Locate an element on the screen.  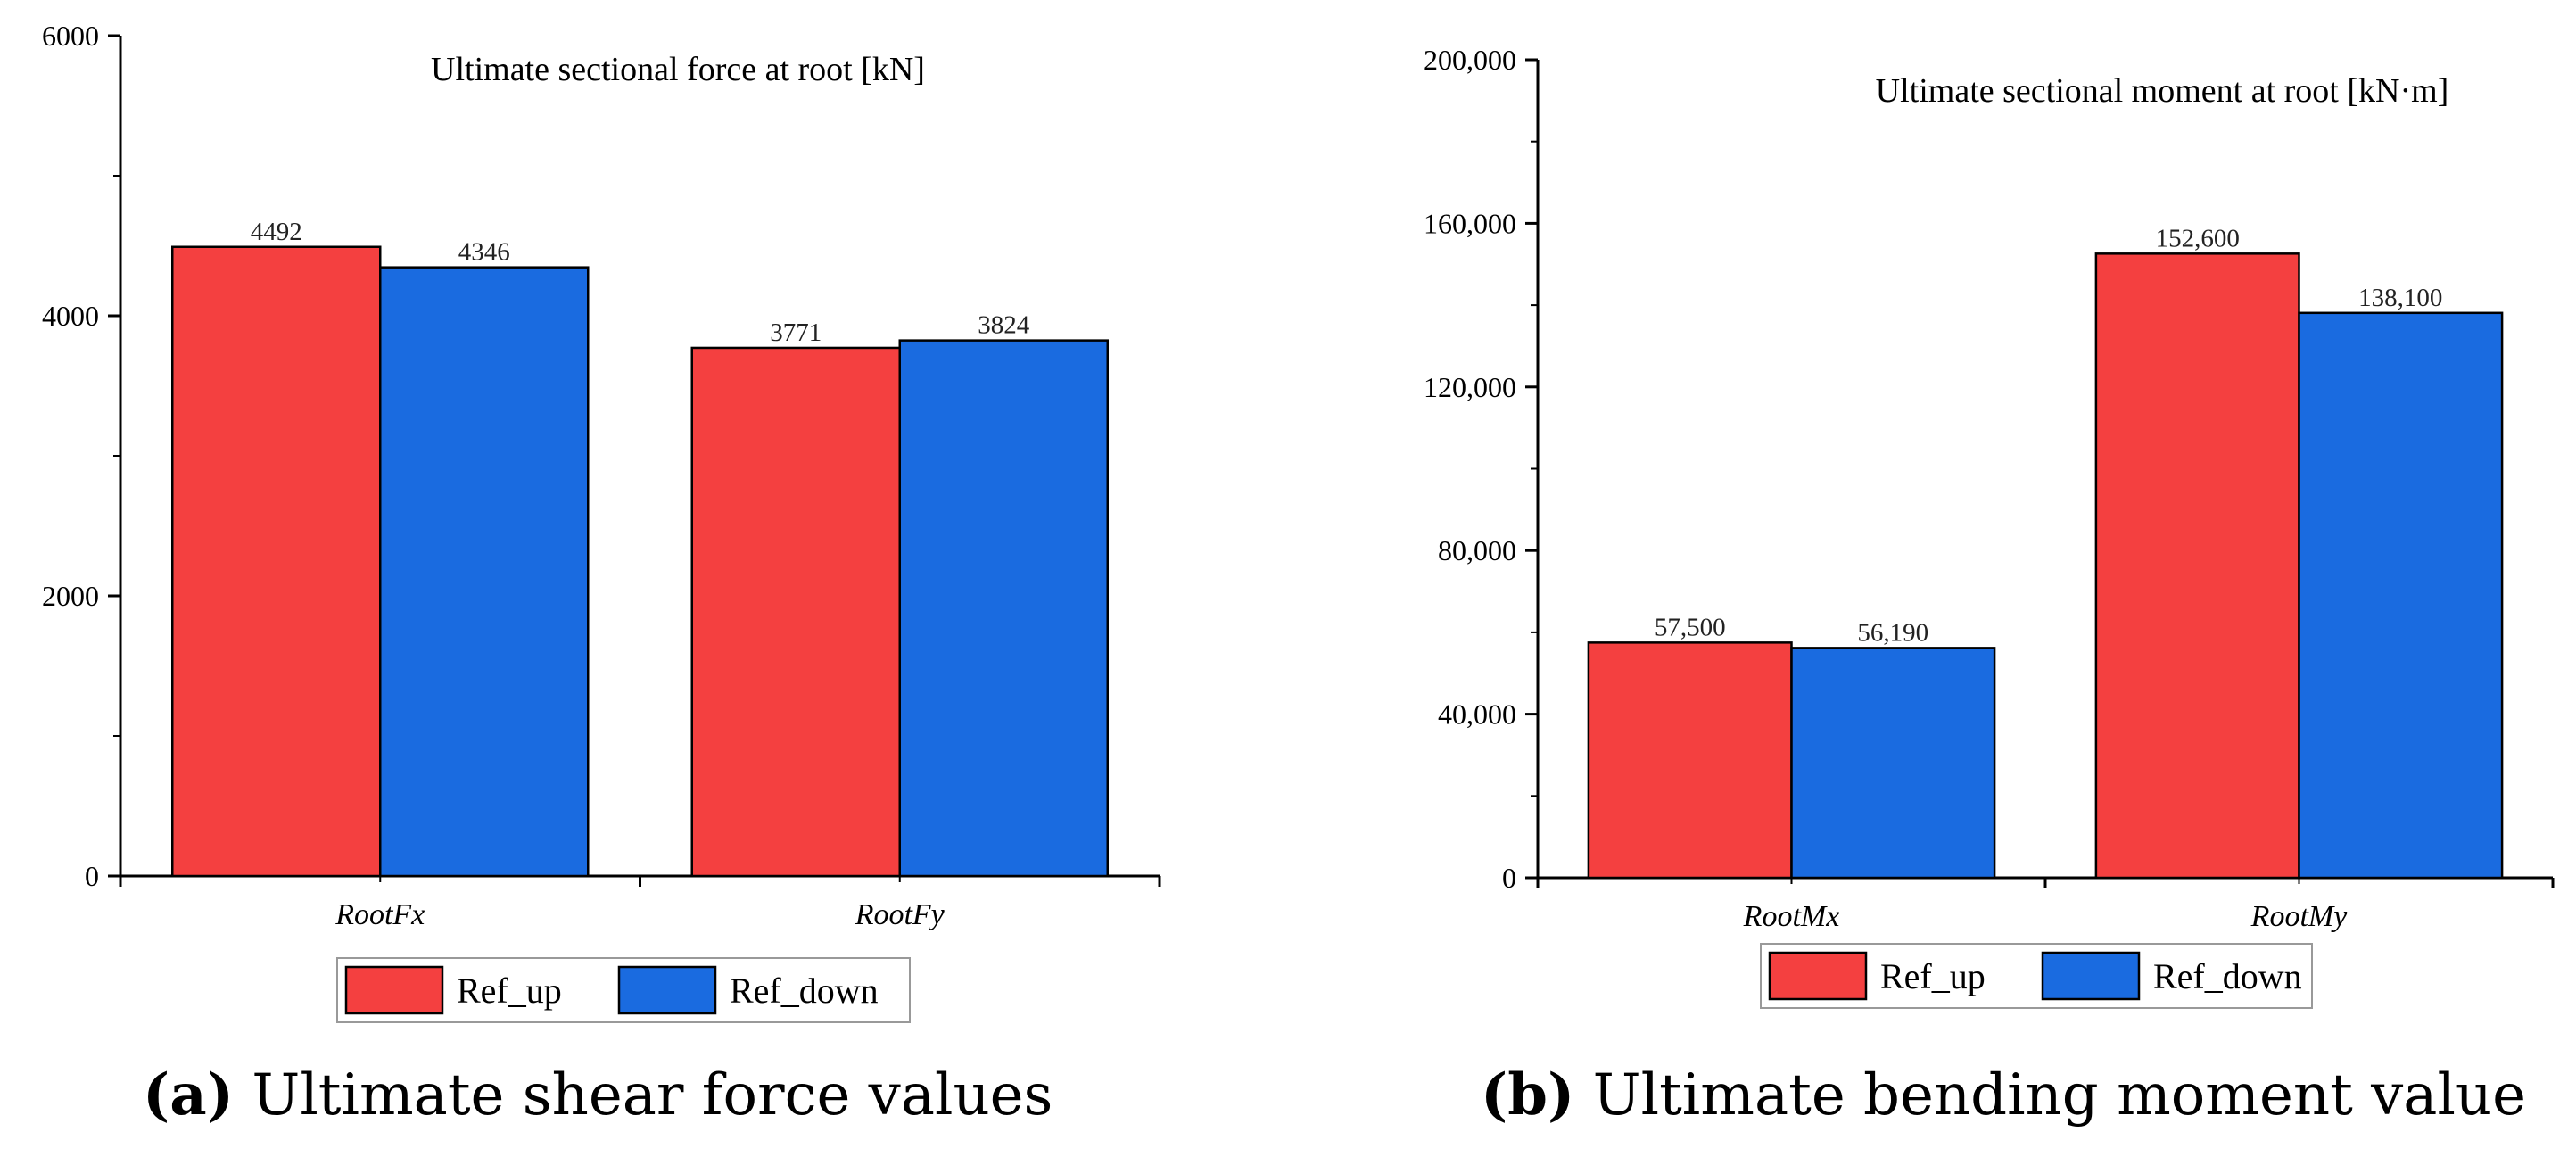
bar-ref-down-rootmx is located at coordinates (1893, 763).